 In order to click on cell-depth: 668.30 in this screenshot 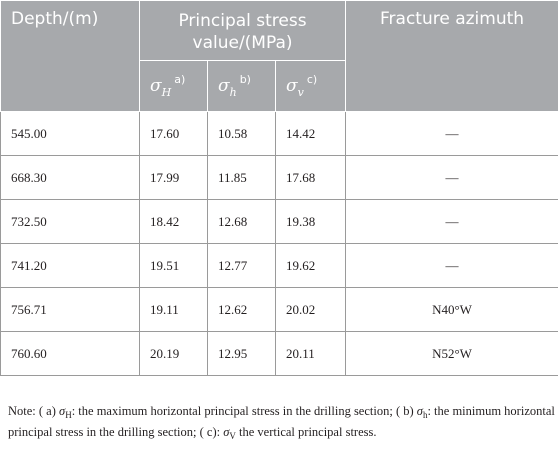, I will do `click(70, 177)`.